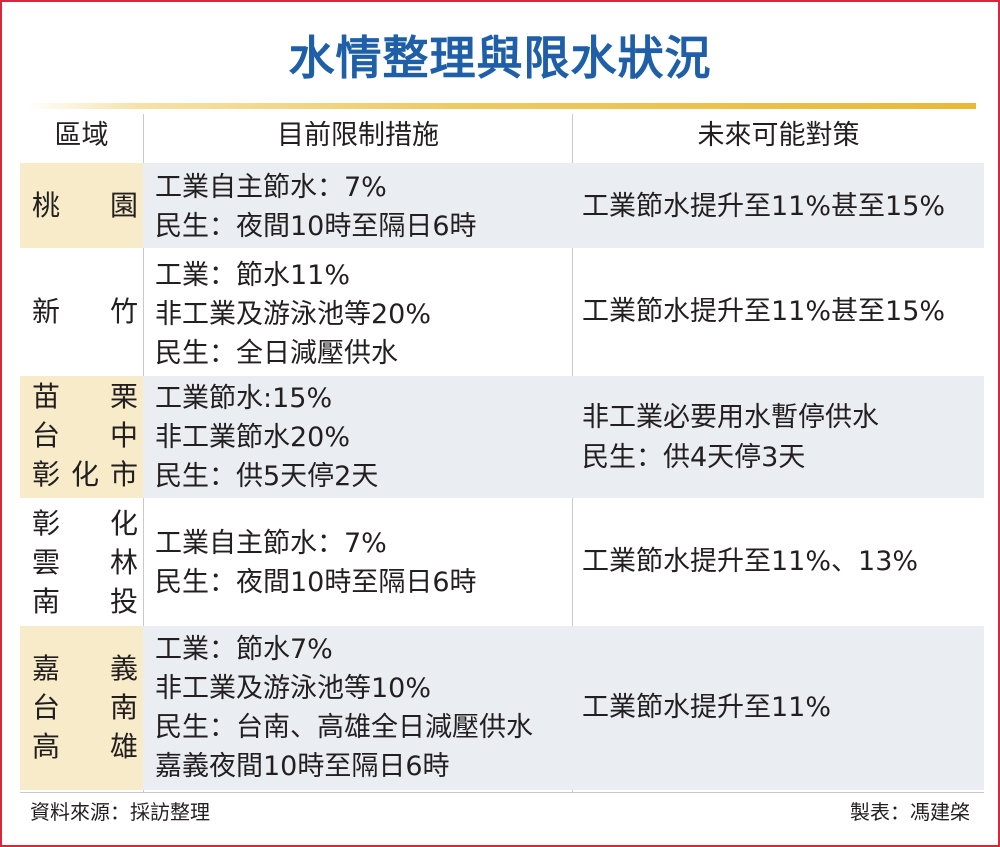 This screenshot has width=1000, height=847. I want to click on region-cell: 桃 園, so click(81, 205).